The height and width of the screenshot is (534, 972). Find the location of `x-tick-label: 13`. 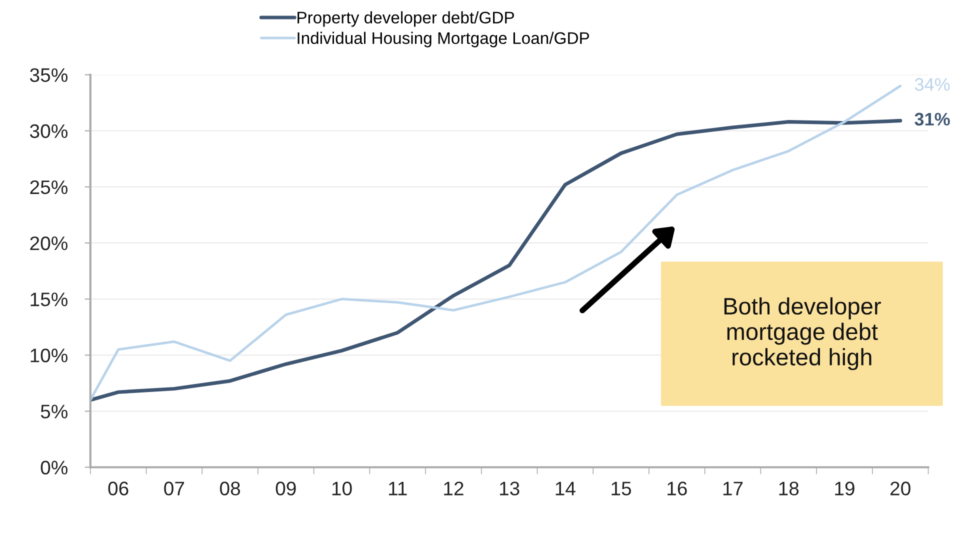

x-tick-label: 13 is located at coordinates (510, 489).